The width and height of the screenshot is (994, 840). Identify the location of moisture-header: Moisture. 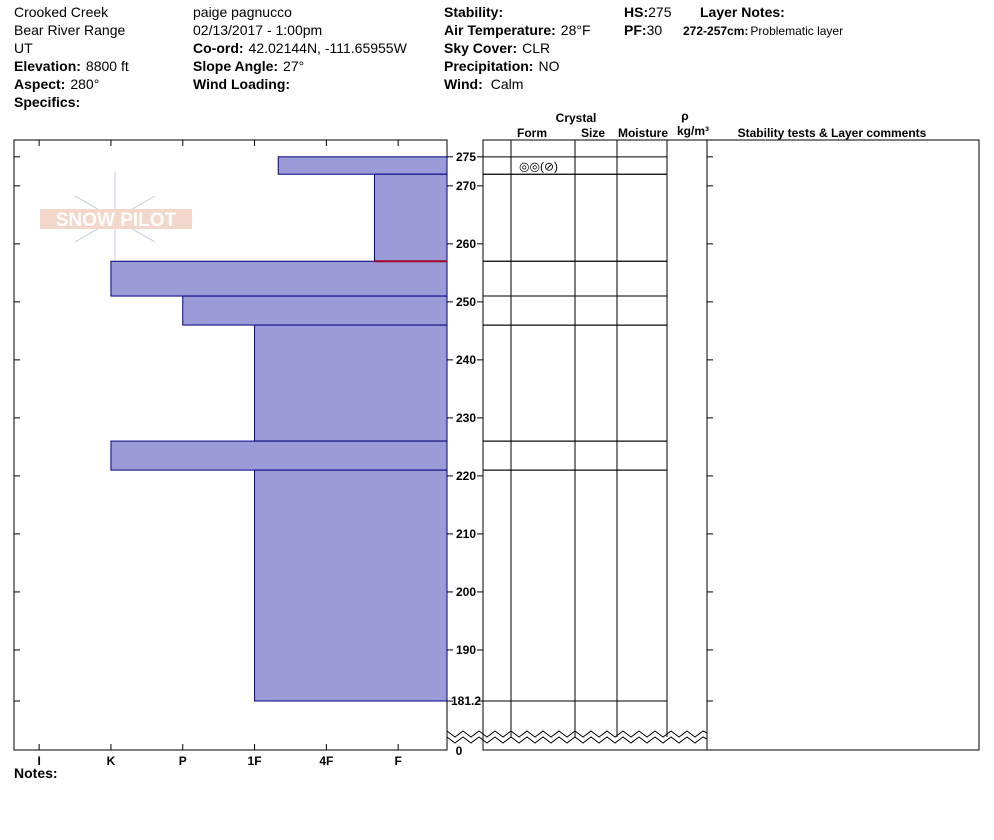
(643, 133).